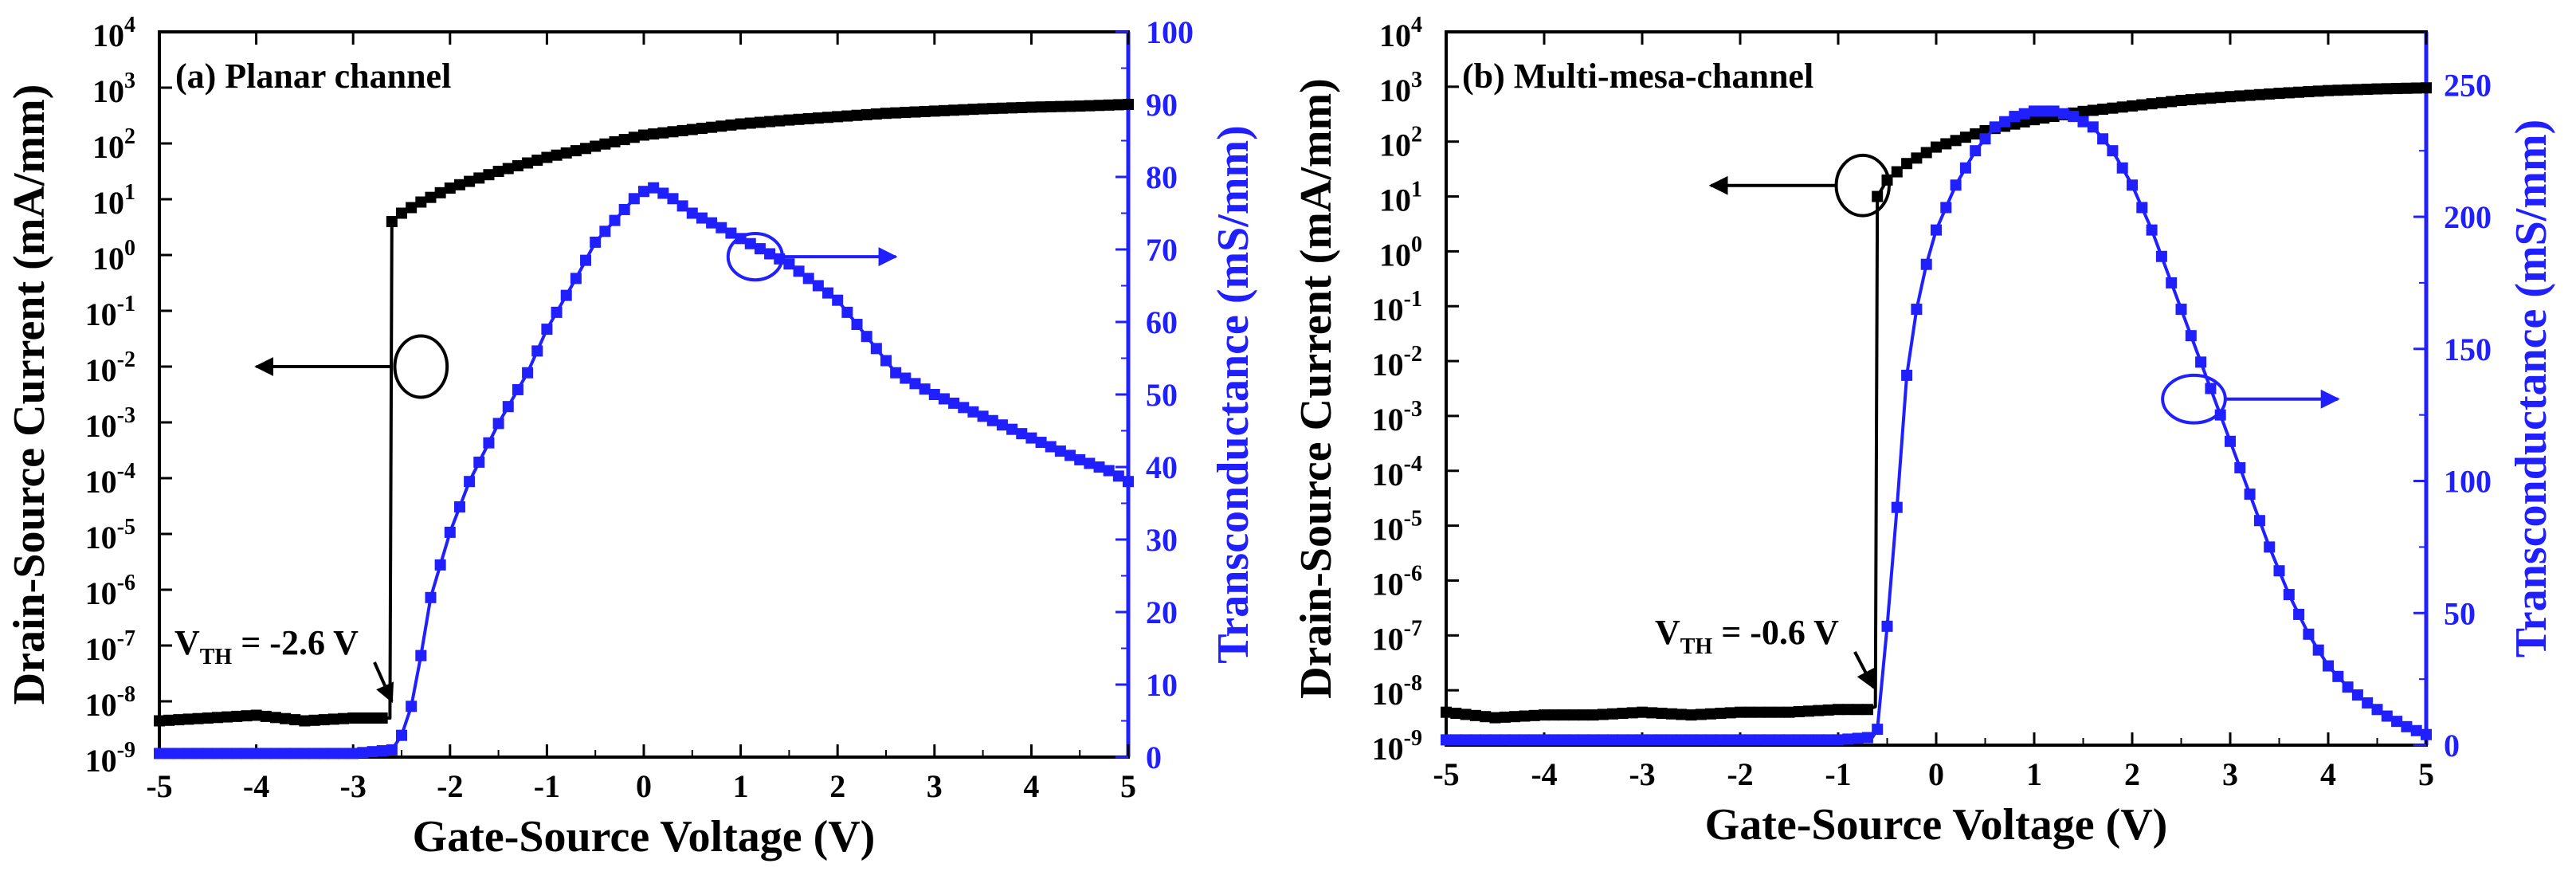 Image resolution: width=2576 pixels, height=887 pixels. Describe the element at coordinates (129, 192) in the screenshot. I see `y-left-tick-exponent: 1` at that location.